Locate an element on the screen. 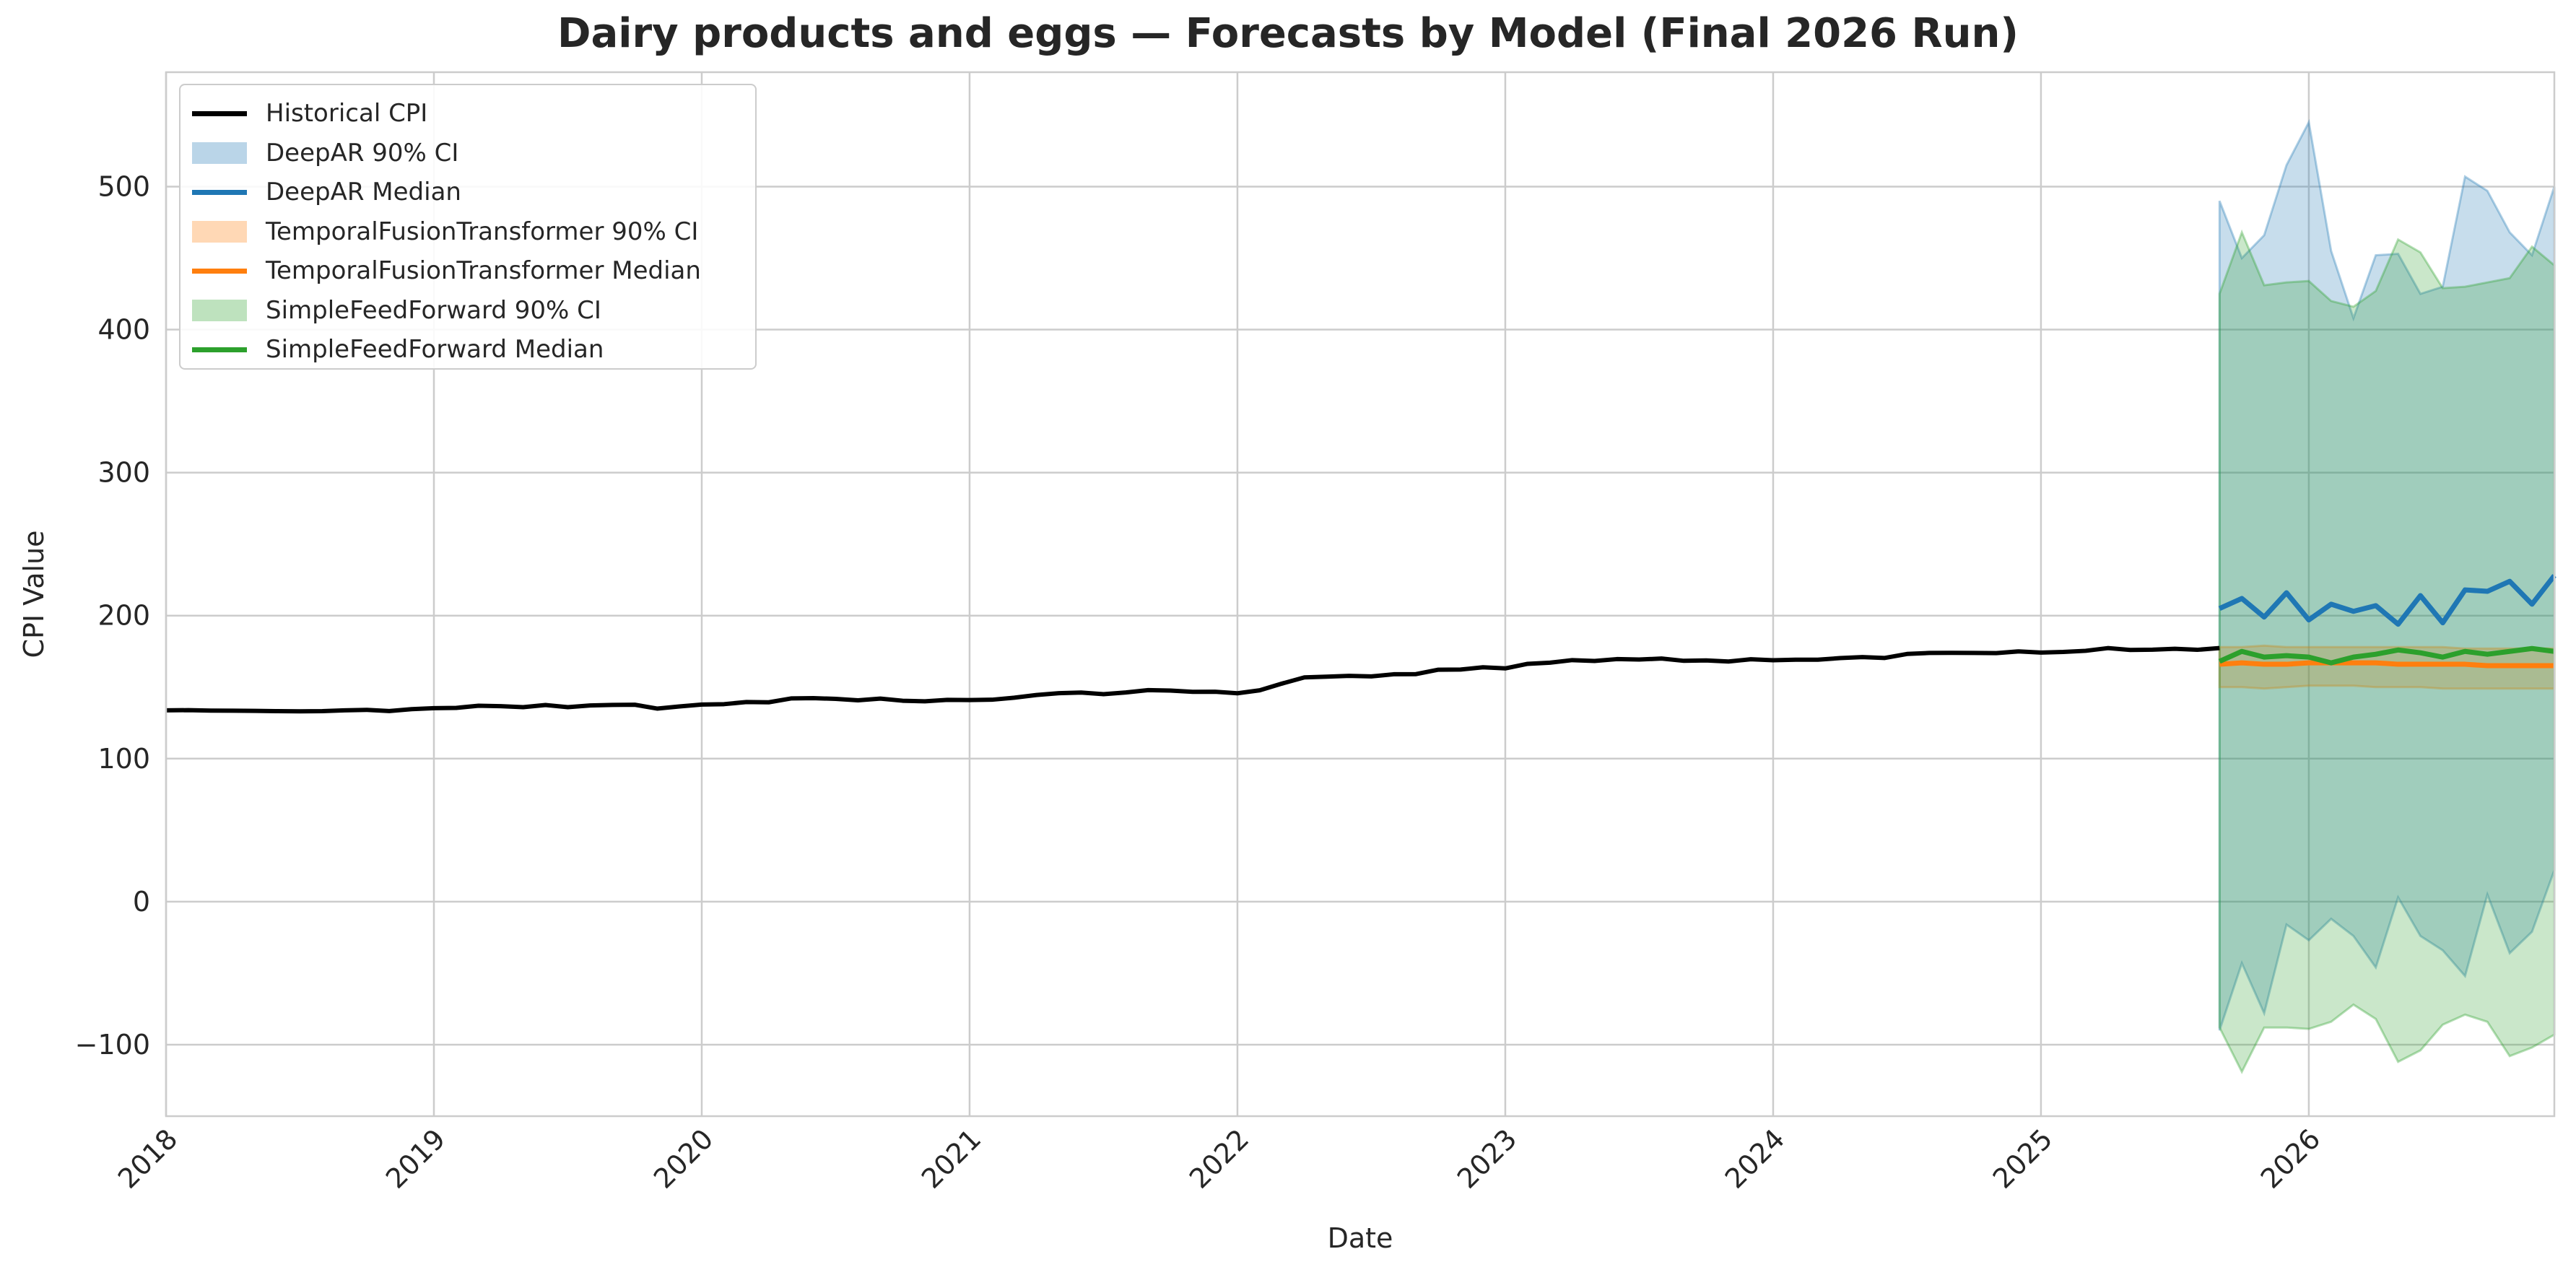  legend-item: Historical CPI is located at coordinates (309, 113).